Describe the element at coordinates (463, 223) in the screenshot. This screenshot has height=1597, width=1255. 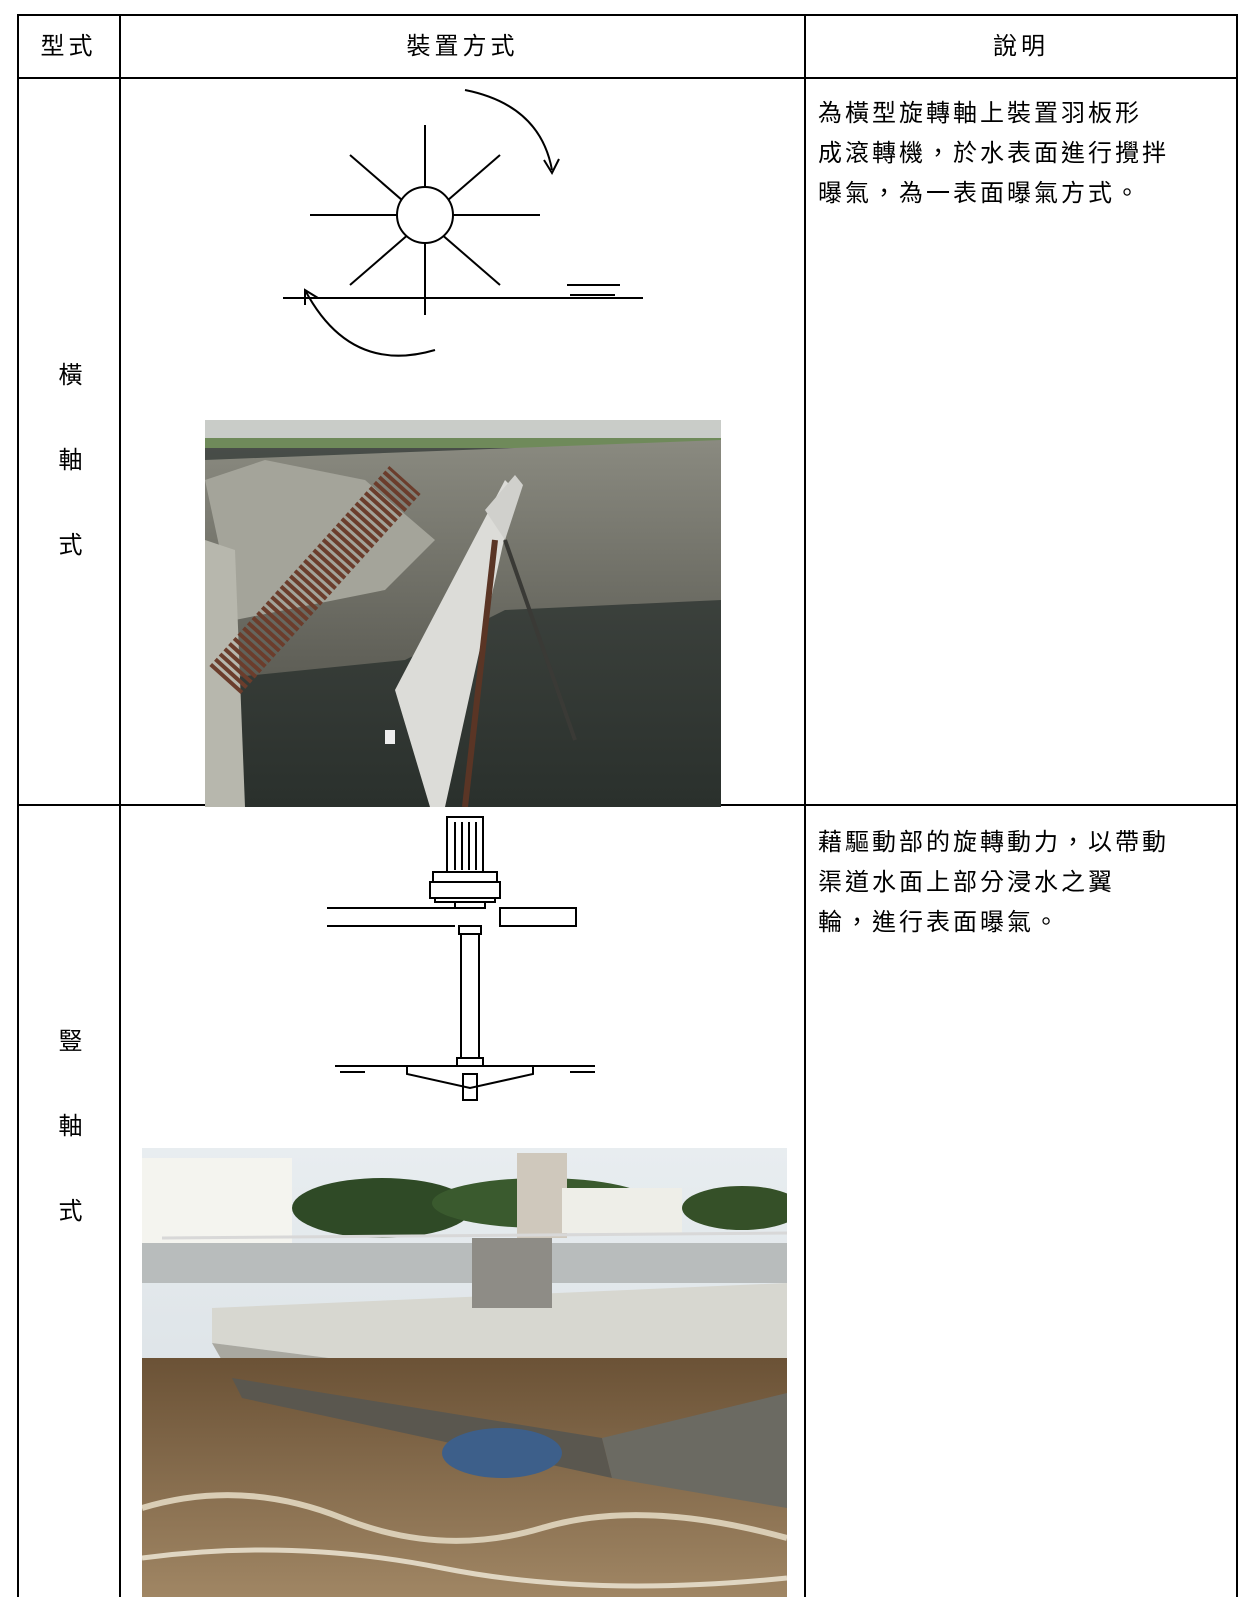
I see `rotor-diagram` at that location.